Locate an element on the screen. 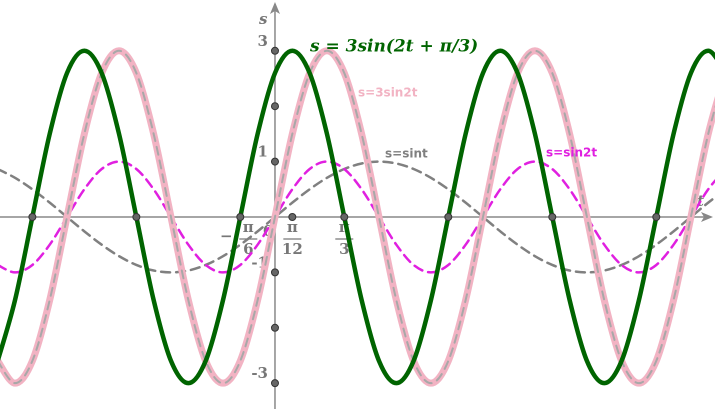 The height and width of the screenshot is (409, 715). y-axis-label: s is located at coordinates (263, 19).